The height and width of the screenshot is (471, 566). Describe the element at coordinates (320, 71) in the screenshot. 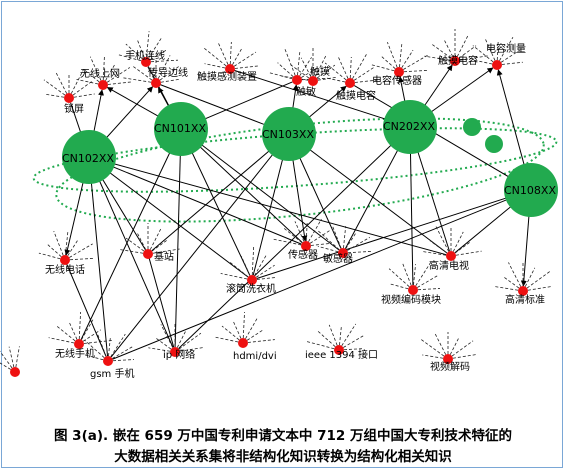

I see `feature-label: 触摸` at that location.